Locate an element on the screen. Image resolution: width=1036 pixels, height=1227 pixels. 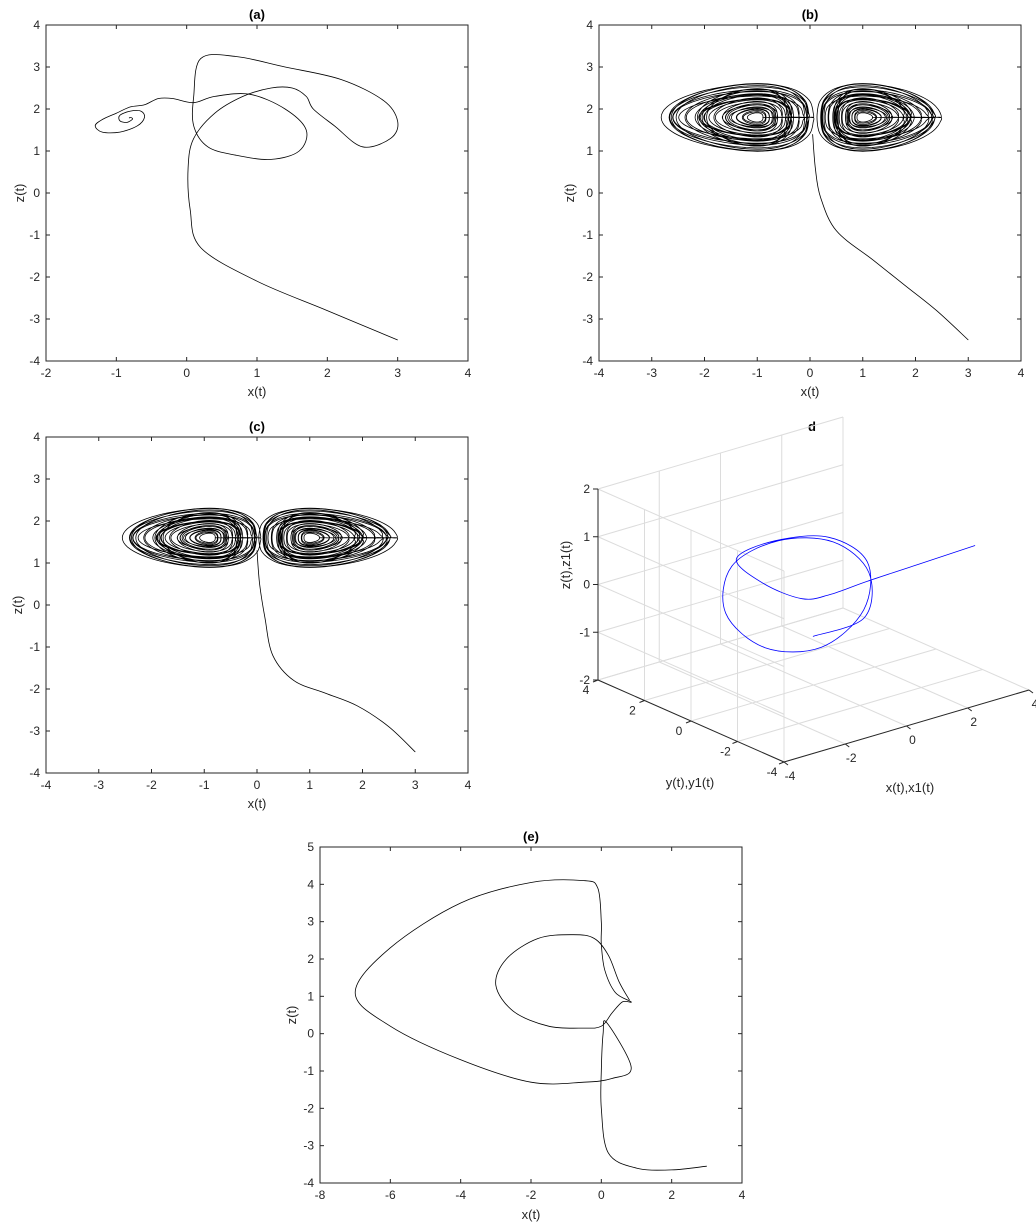
panel-e: (e) x(t) z(t) -8 -6 -4 -2 0 2 4 -4 -3 -2 -1 0 1 2 3 4 5 is located at coordinates (515, 1025).